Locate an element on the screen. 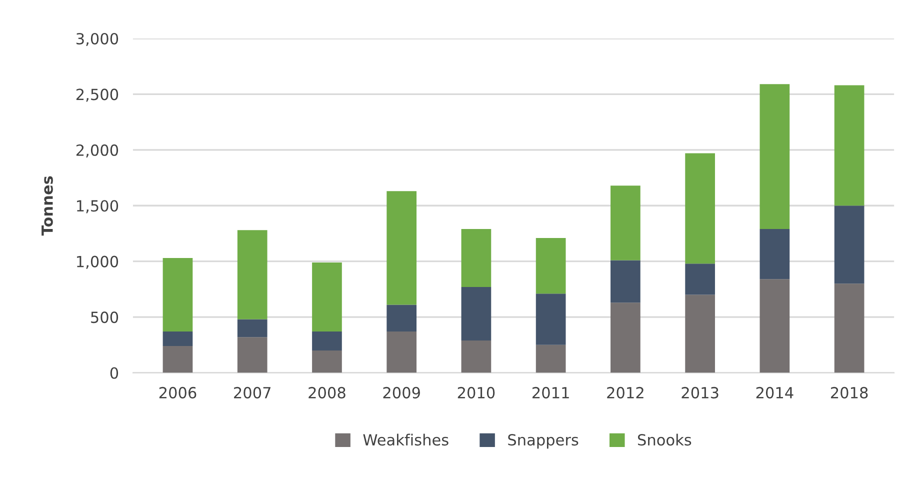 The width and height of the screenshot is (917, 481). x-tick-label: 2012 is located at coordinates (625, 392).